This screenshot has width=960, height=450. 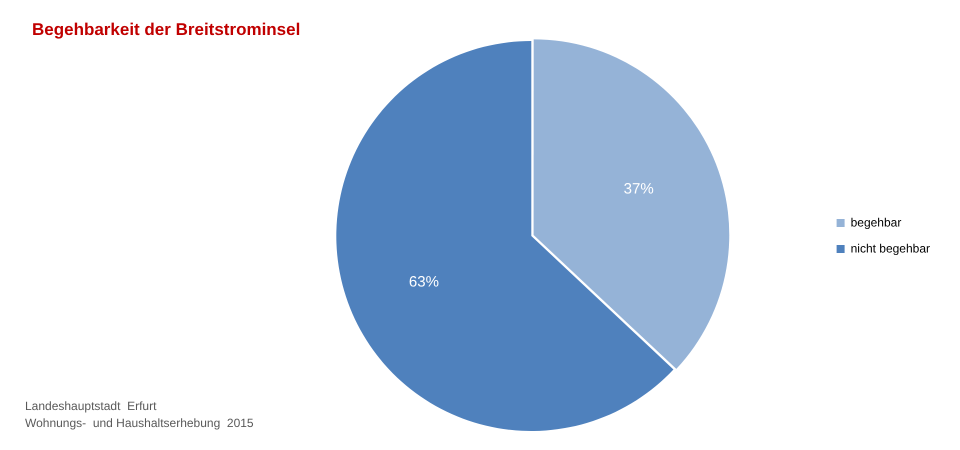 What do you see at coordinates (639, 189) in the screenshot?
I see `data-label: 37%` at bounding box center [639, 189].